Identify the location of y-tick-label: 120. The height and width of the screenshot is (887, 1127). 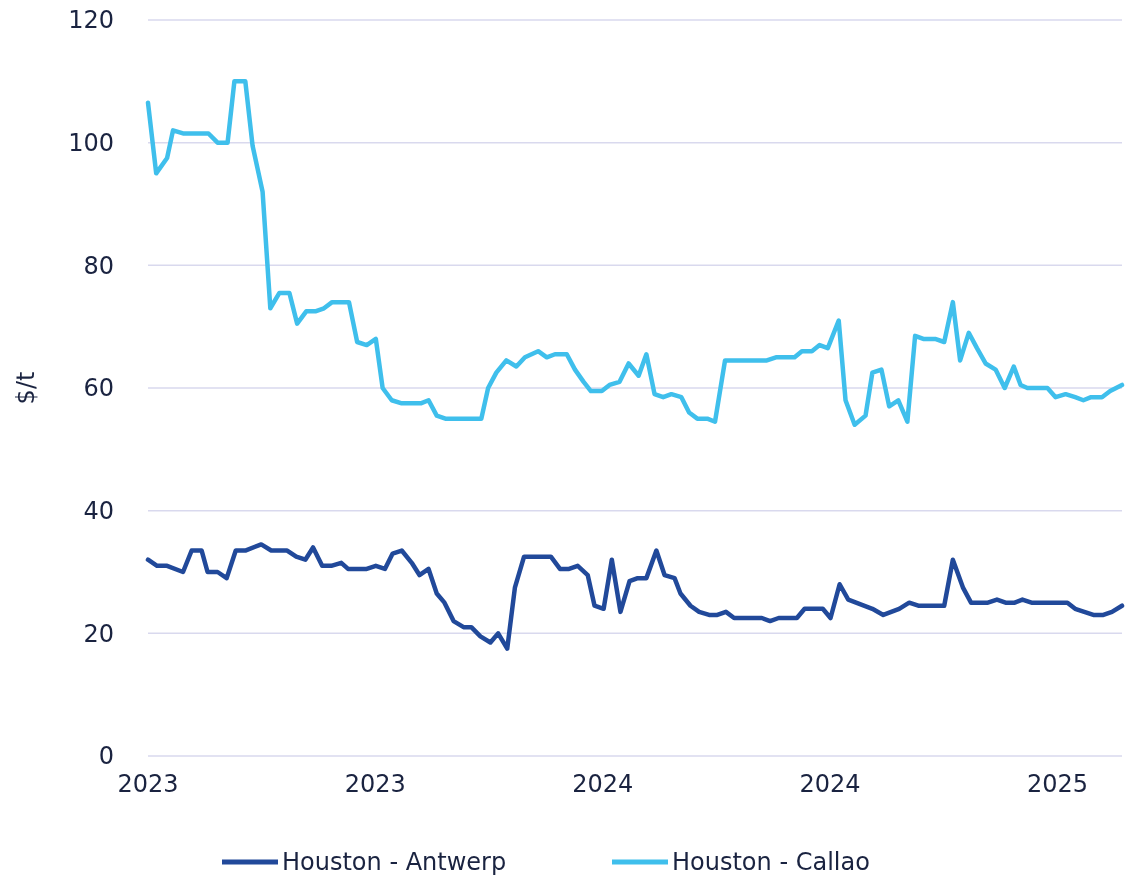
(91, 20).